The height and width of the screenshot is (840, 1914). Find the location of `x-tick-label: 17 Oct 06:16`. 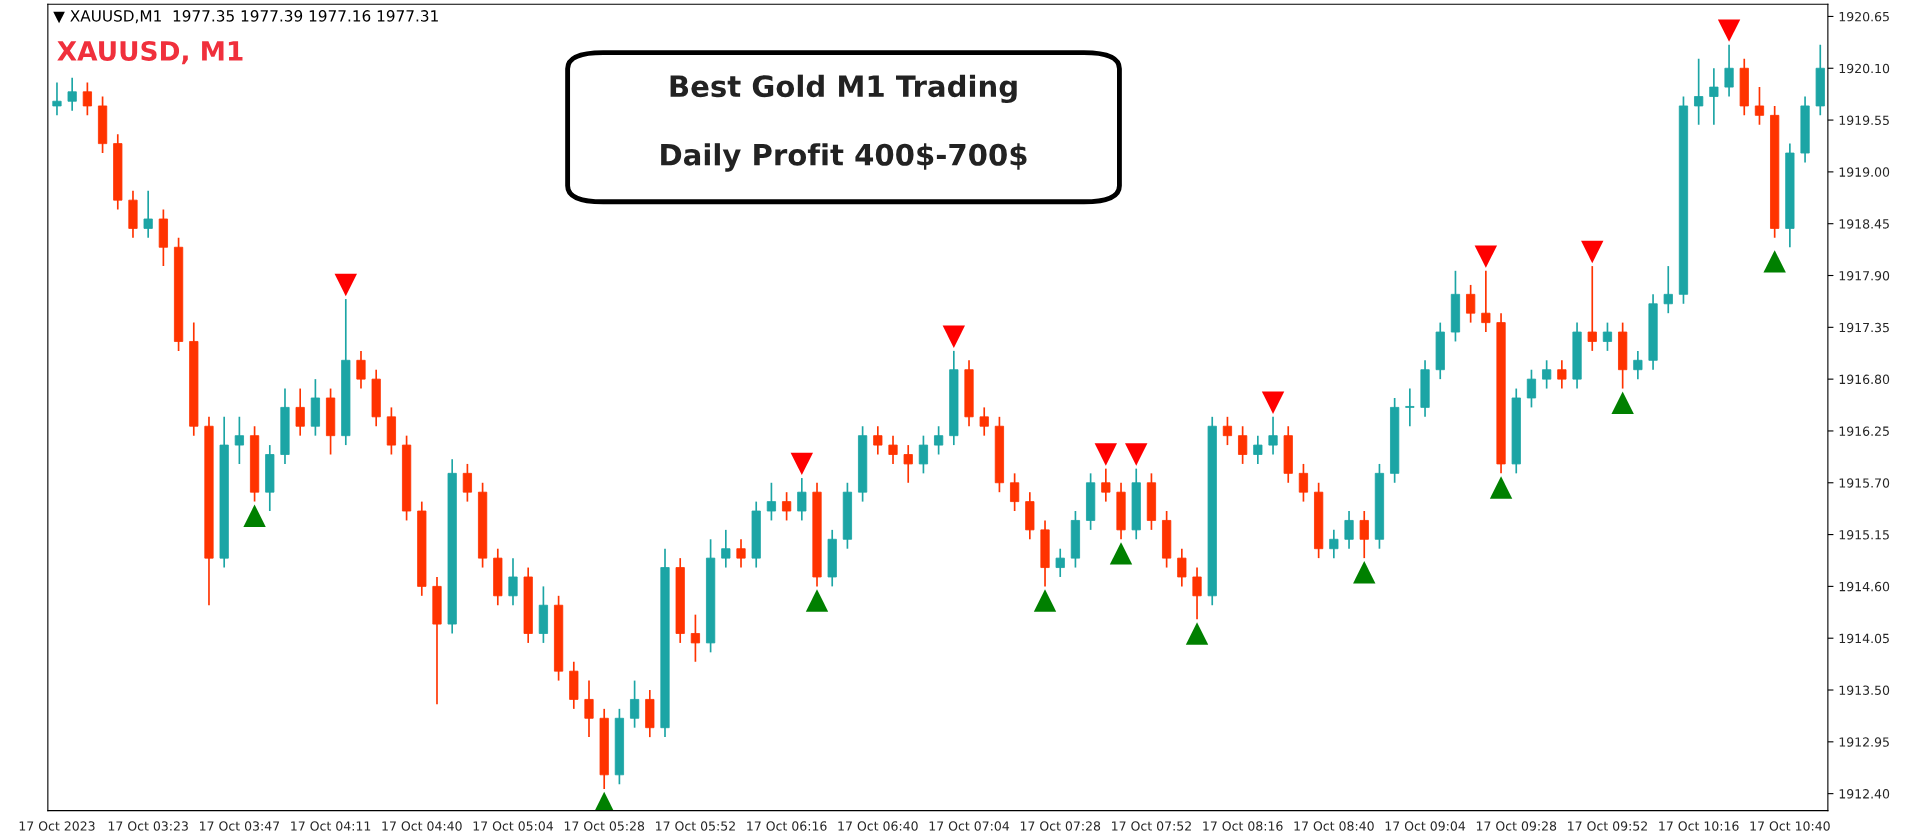

x-tick-label: 17 Oct 06:16 is located at coordinates (787, 826).